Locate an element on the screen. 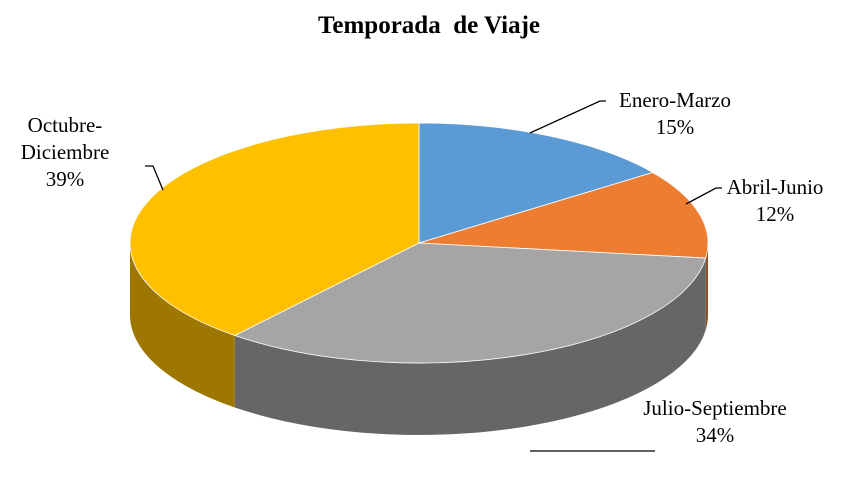 This screenshot has height=484, width=858. data-label: Enero-Marzo 15% is located at coordinates (675, 114).